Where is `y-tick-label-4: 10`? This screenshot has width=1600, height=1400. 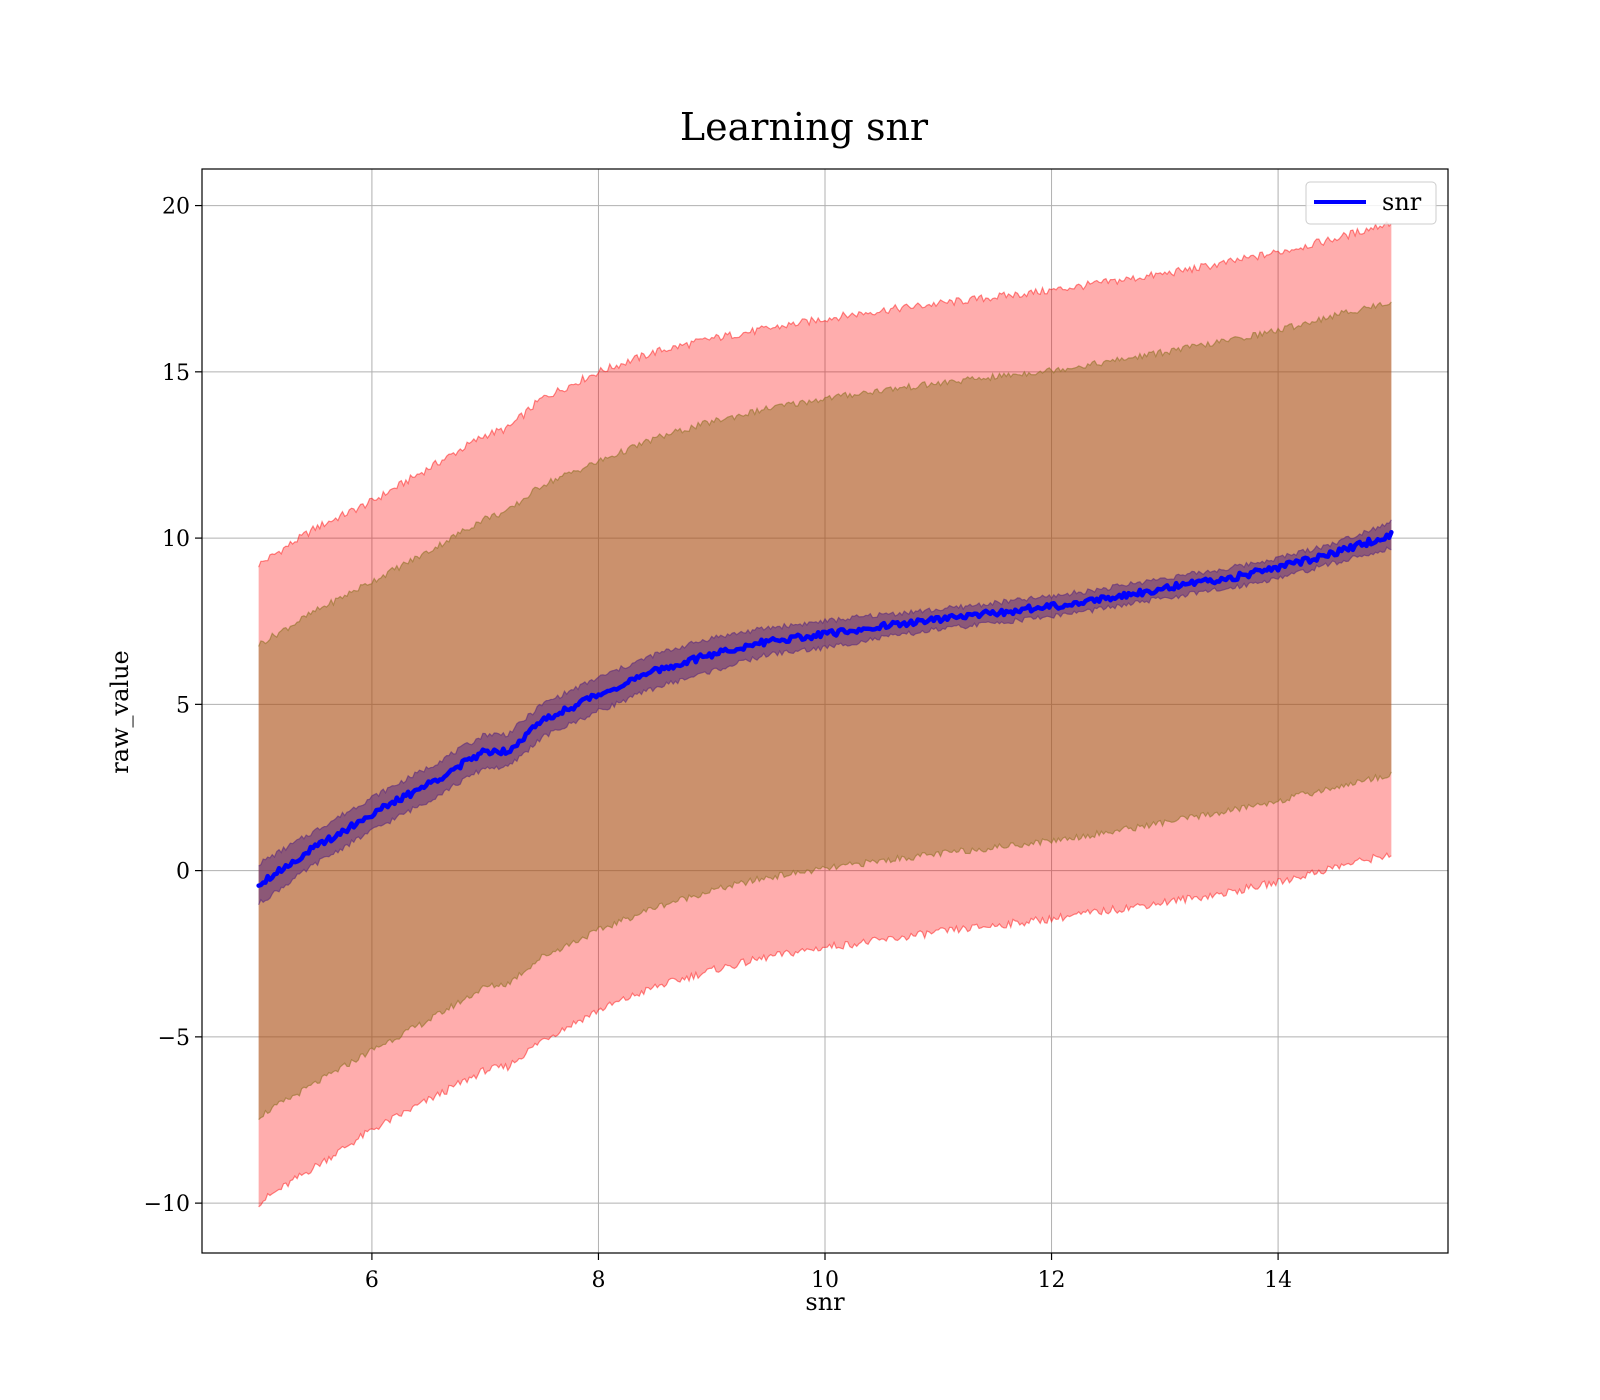
y-tick-label-4: 10 is located at coordinates (176, 539).